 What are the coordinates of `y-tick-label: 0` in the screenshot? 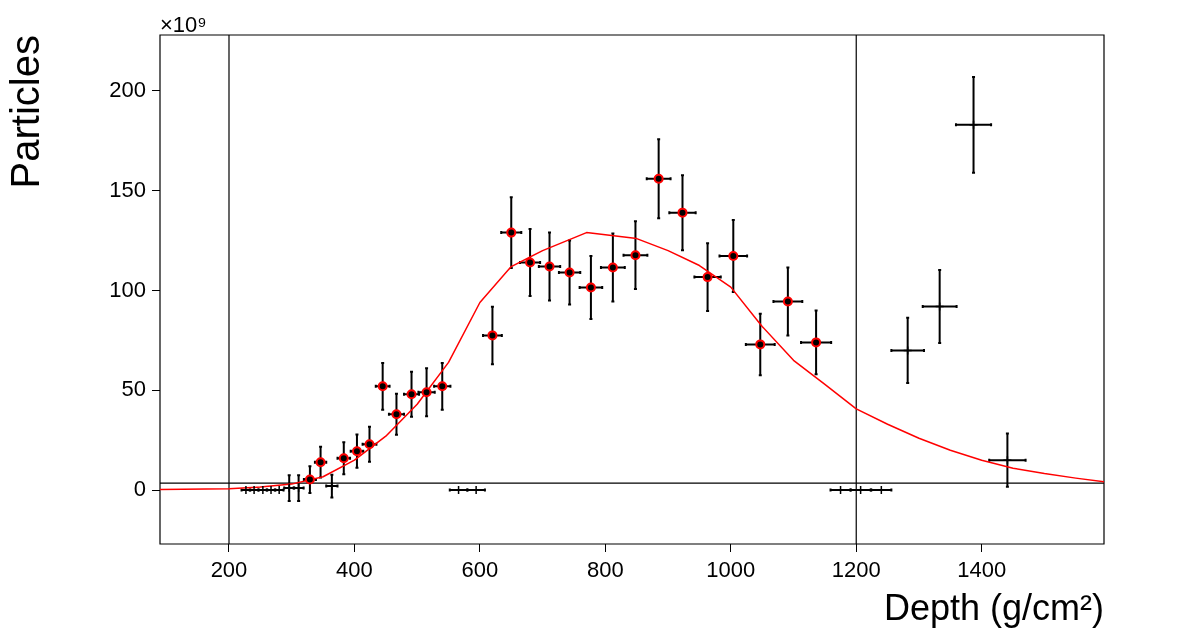 It's located at (139, 489).